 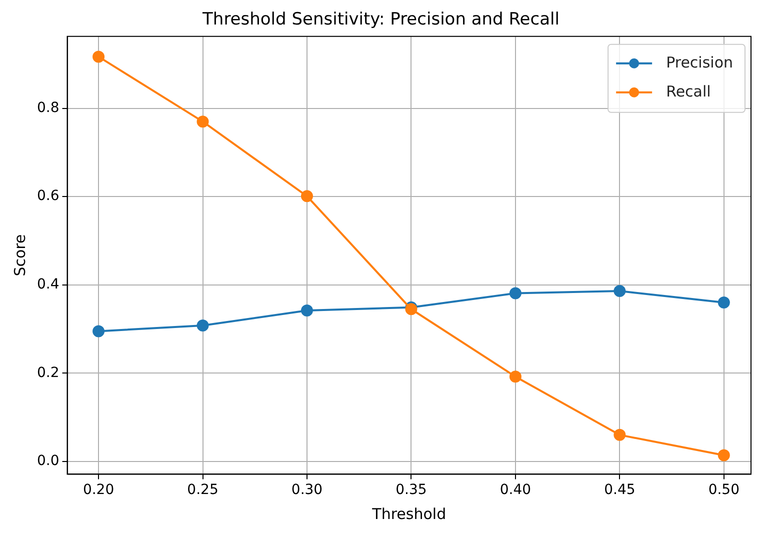 I want to click on x-axis-title: Threshold, so click(x=408, y=513).